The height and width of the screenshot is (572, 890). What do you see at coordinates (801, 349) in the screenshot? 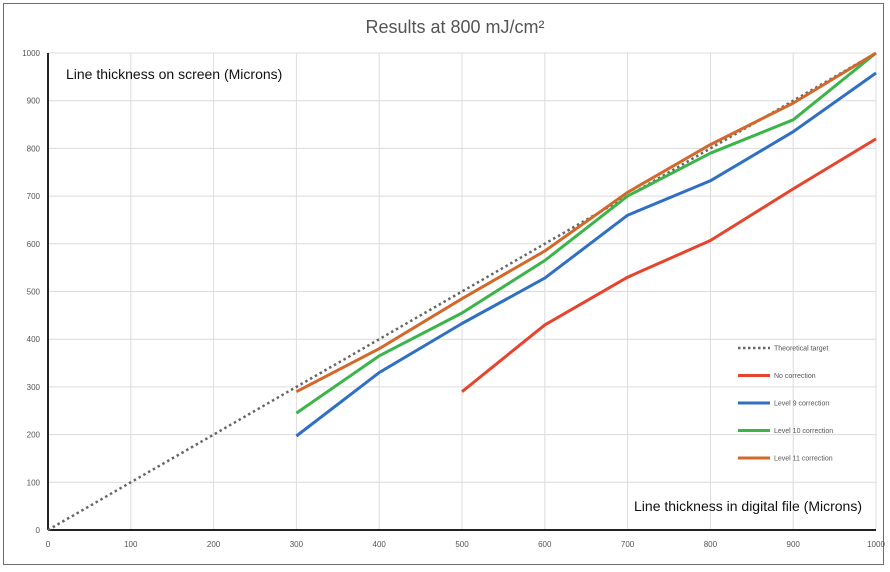
I see `legend-label-0: Theoretical target` at bounding box center [801, 349].